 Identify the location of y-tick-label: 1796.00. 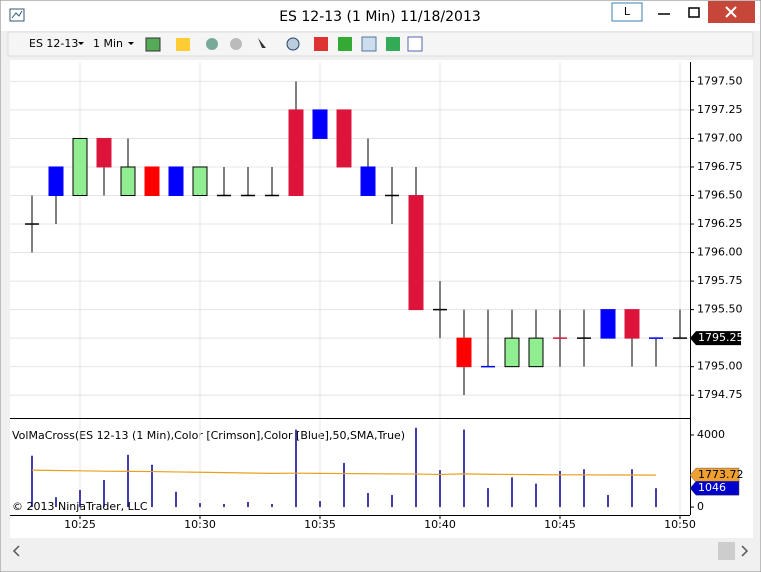
(720, 252).